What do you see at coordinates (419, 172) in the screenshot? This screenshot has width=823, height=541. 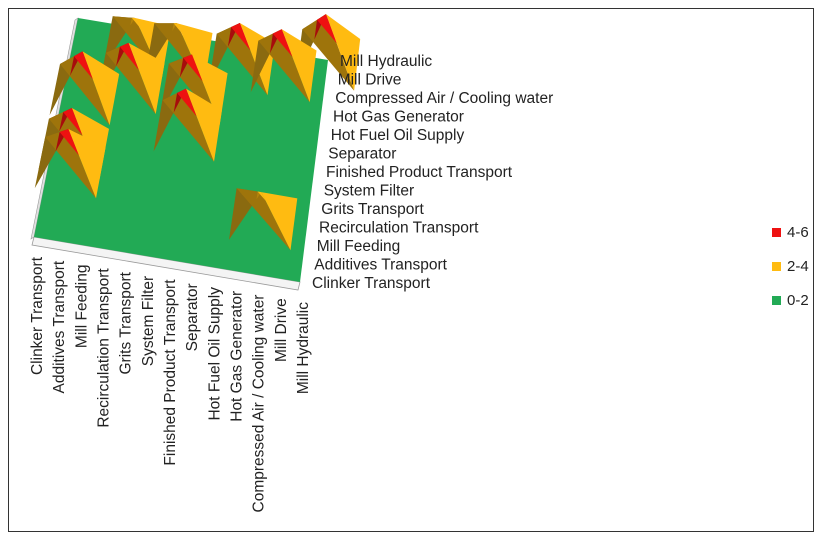 I see `row-axis-tick-label: Finished Product Transport` at bounding box center [419, 172].